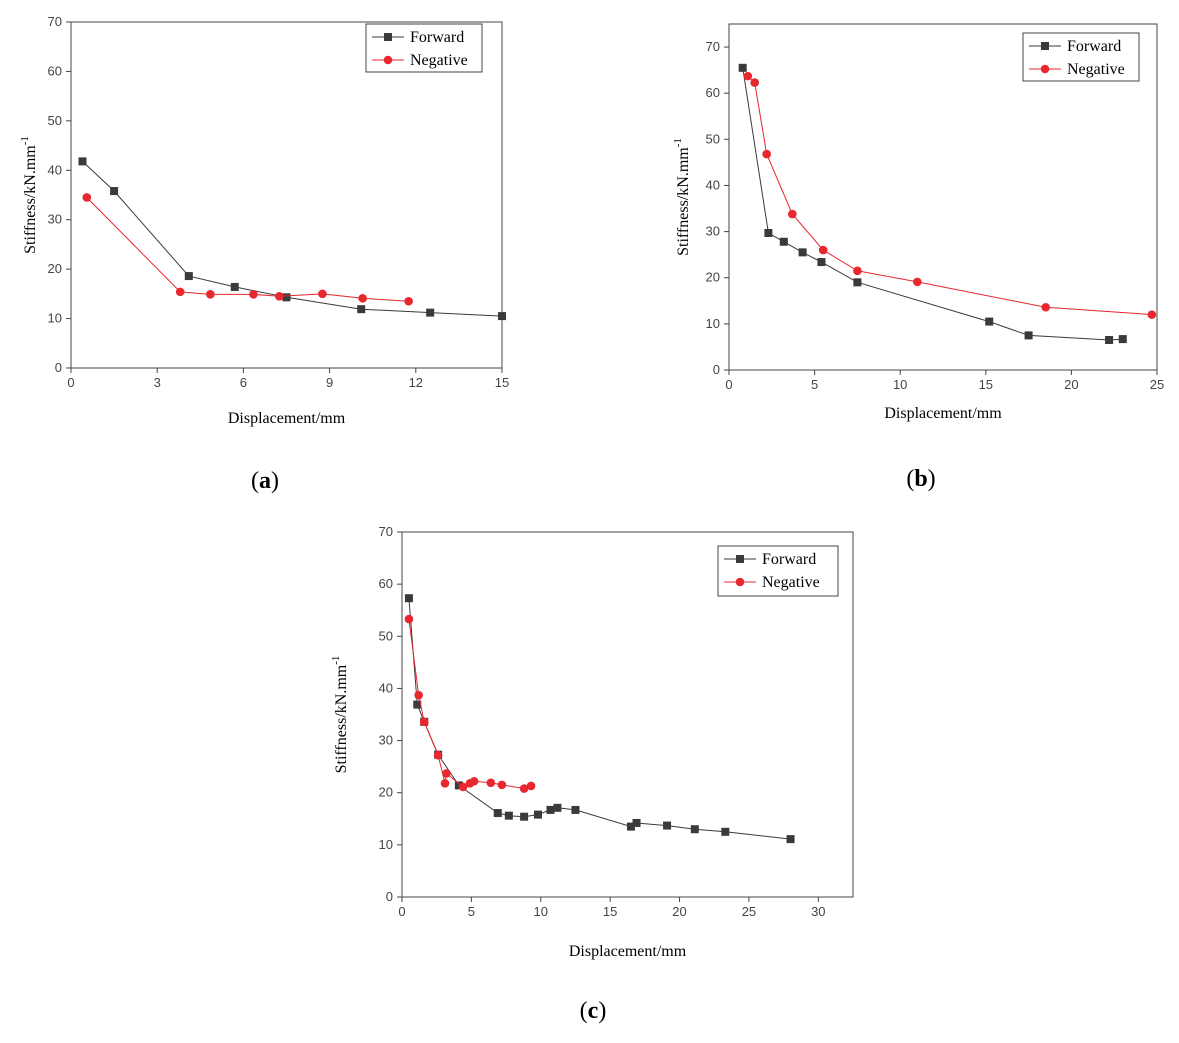 The width and height of the screenshot is (1179, 1043). I want to click on y-tick-label: 30, so click(55, 219).